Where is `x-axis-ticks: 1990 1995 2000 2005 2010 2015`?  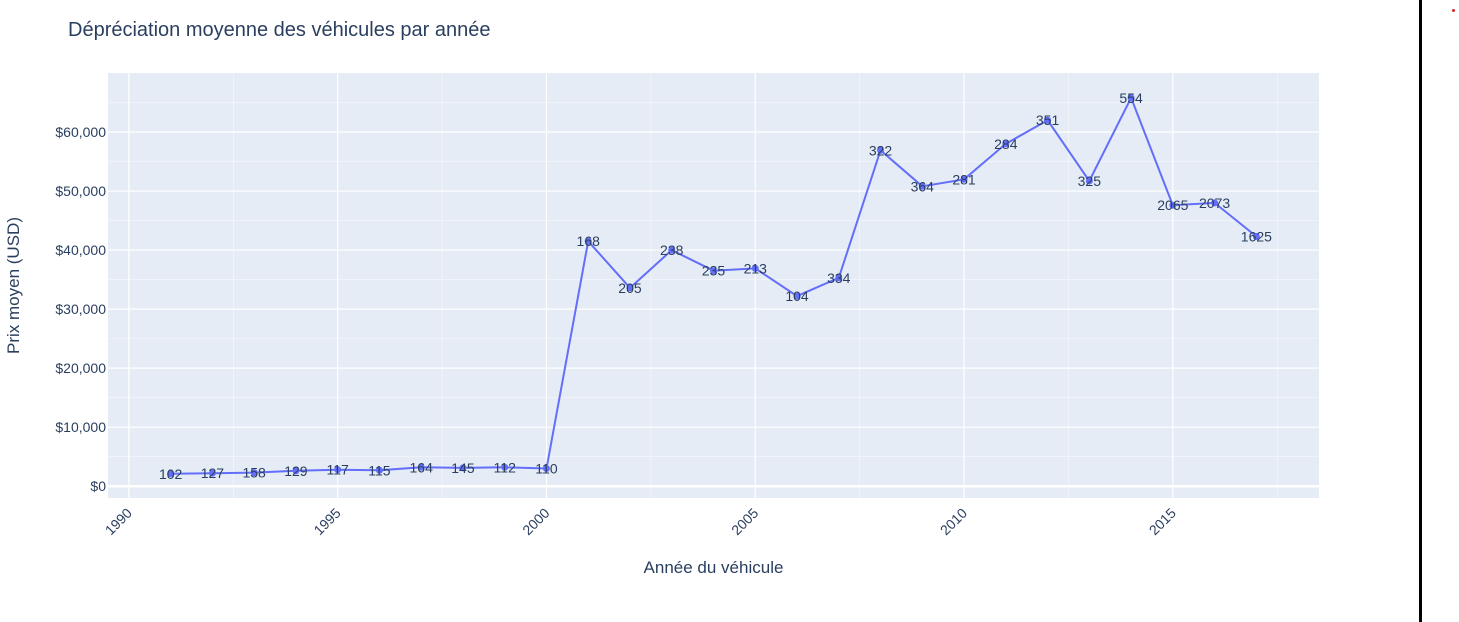
x-axis-ticks: 1990 1995 2000 2005 2010 2015 is located at coordinates (640, 521).